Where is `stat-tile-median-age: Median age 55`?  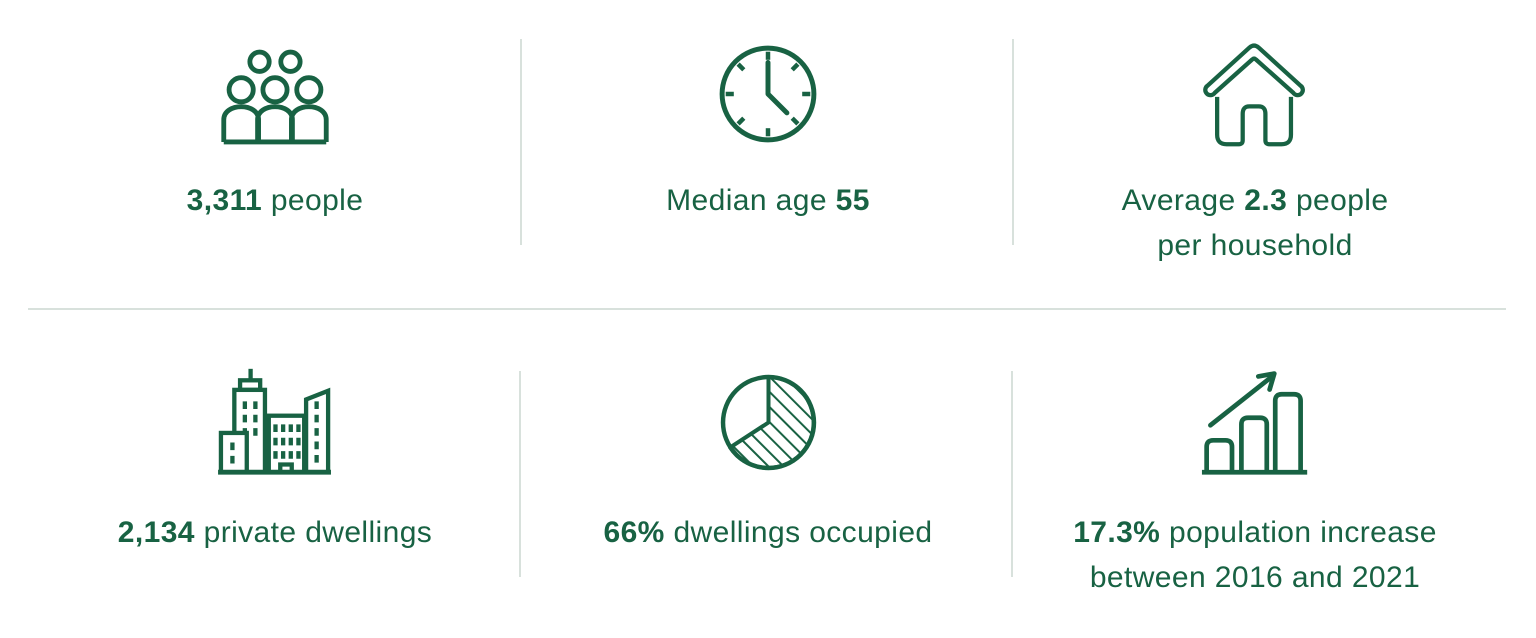
stat-tile-median-age: Median age 55 is located at coordinates (768, 129).